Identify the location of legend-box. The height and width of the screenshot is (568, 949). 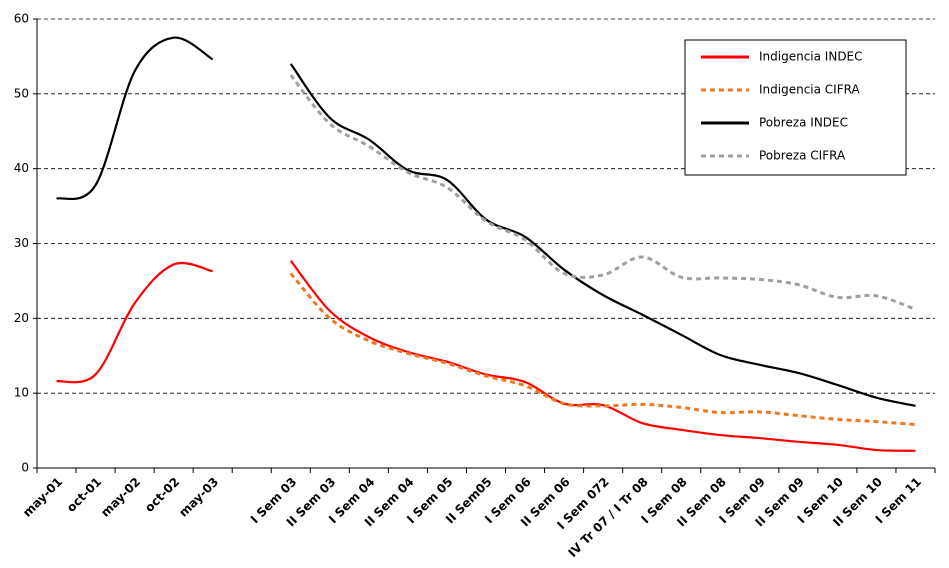
(795, 107).